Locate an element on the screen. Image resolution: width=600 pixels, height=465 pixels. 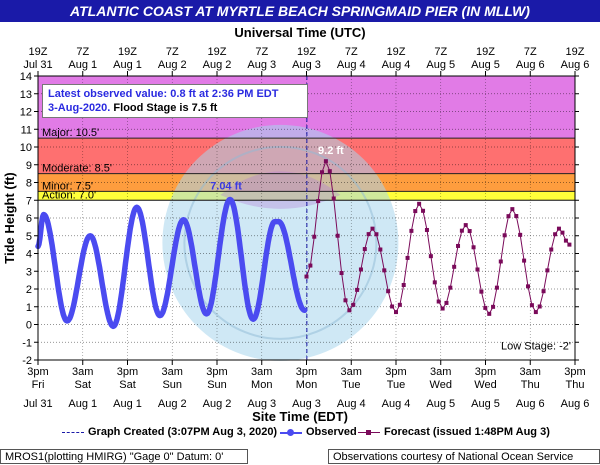
x-tick-day: Mon is located at coordinates (261, 385).